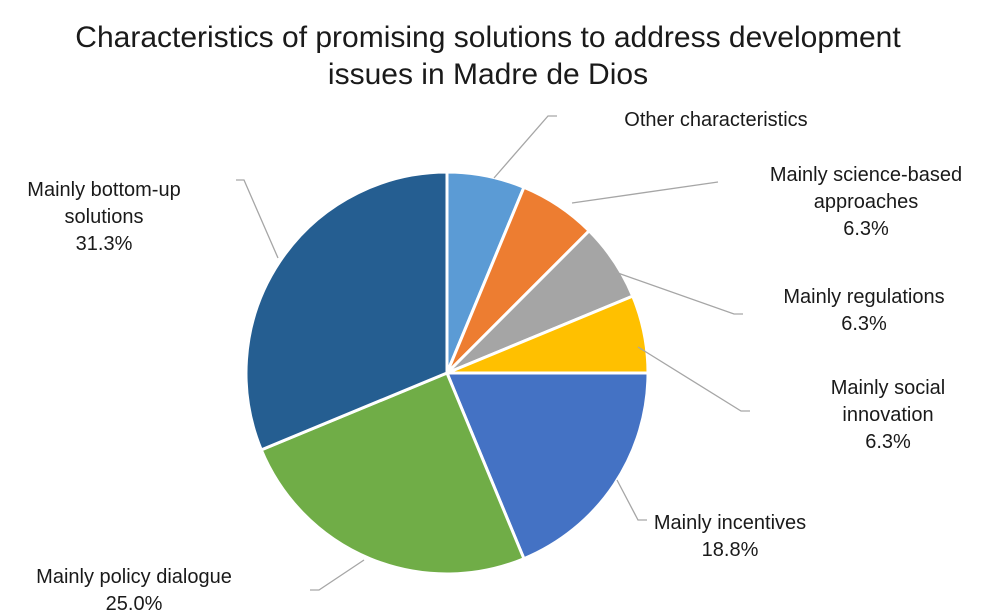  What do you see at coordinates (866, 229) in the screenshot?
I see `slice-value-mainly-science-based-approaches: 6.3%` at bounding box center [866, 229].